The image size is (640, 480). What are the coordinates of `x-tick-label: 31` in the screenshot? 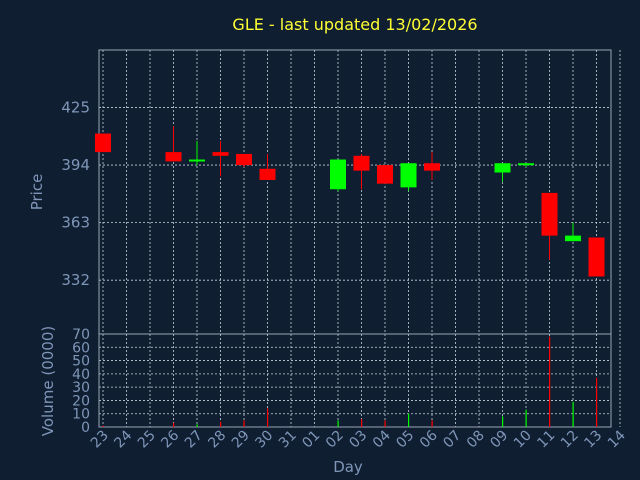 It's located at (288, 440).